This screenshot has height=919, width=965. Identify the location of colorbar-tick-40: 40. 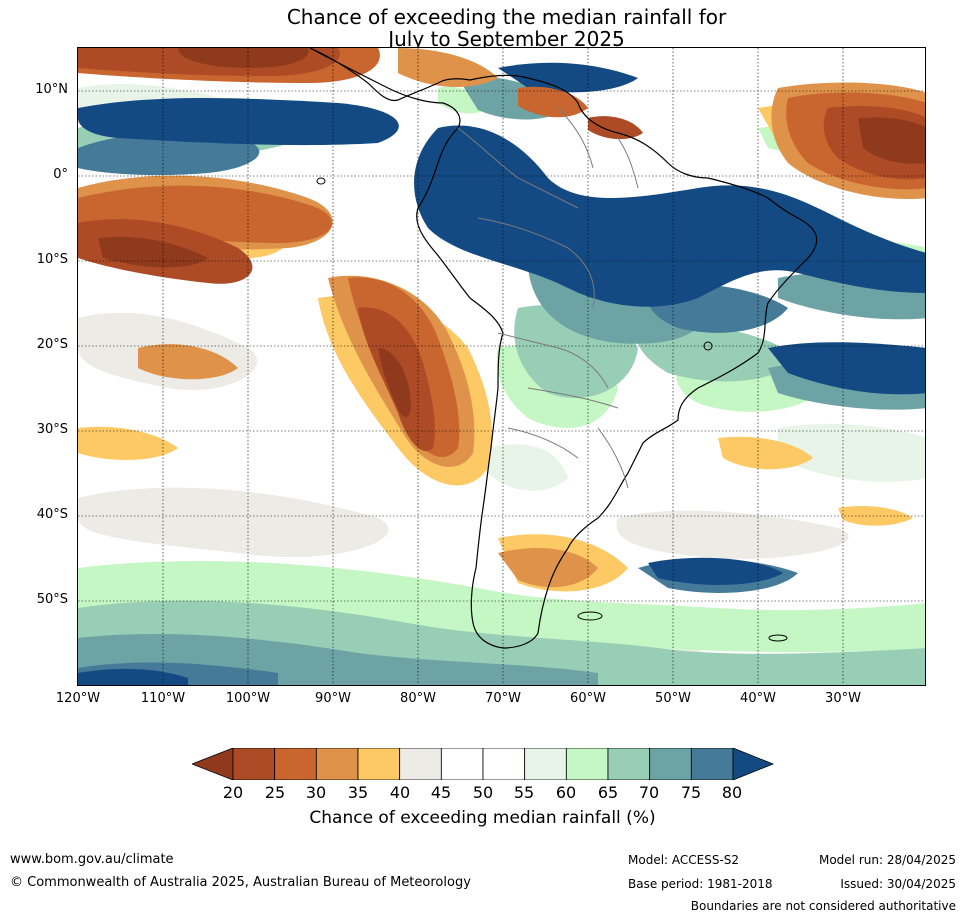
(400, 792).